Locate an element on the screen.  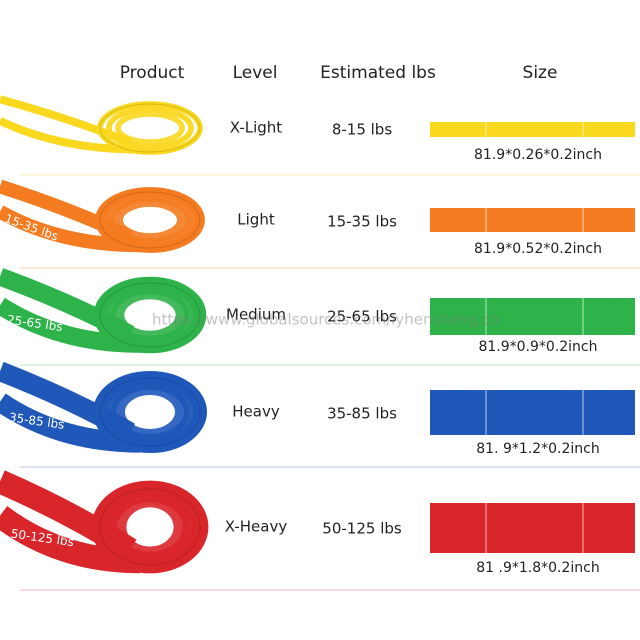
estimated-lbs: 35-85 lbs is located at coordinates (362, 414).